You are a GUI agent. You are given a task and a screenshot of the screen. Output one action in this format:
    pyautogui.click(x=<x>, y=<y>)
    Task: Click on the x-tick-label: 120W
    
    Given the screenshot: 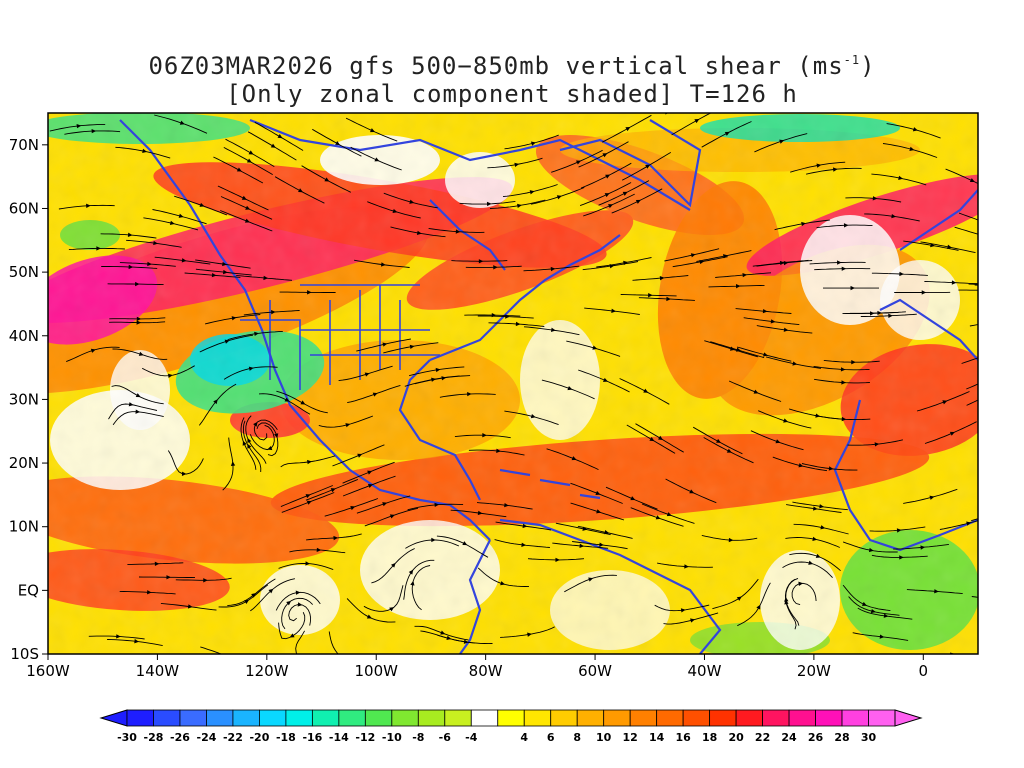 What is the action you would take?
    pyautogui.click(x=267, y=671)
    